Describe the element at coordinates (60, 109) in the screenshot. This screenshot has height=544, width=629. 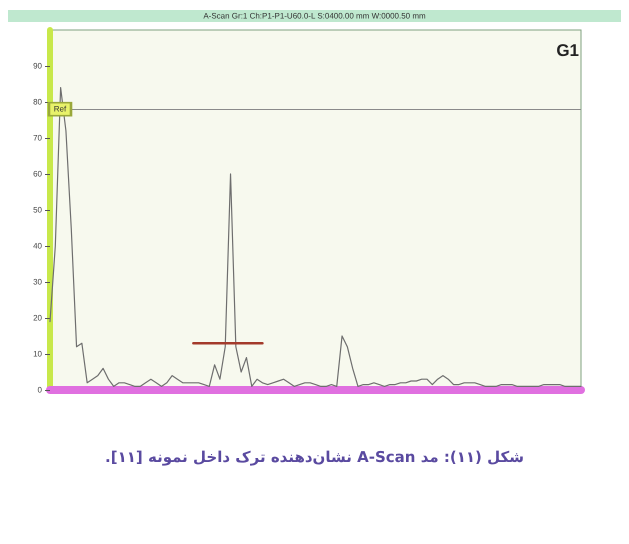
I see `annotation: Ref` at that location.